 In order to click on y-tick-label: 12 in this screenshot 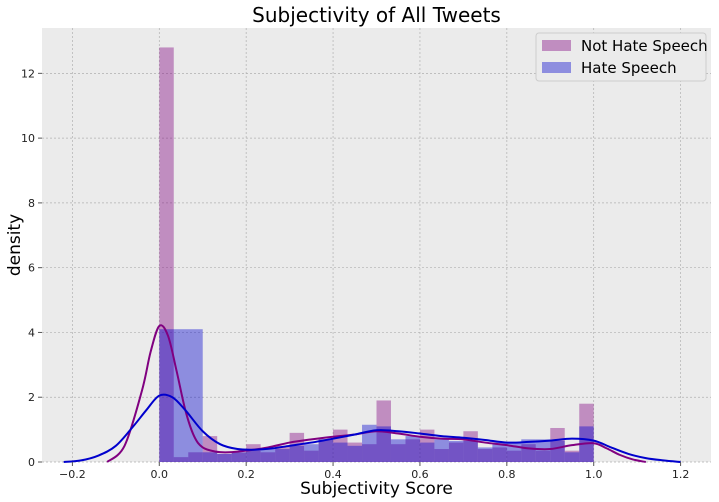, I will do `click(28, 73)`.